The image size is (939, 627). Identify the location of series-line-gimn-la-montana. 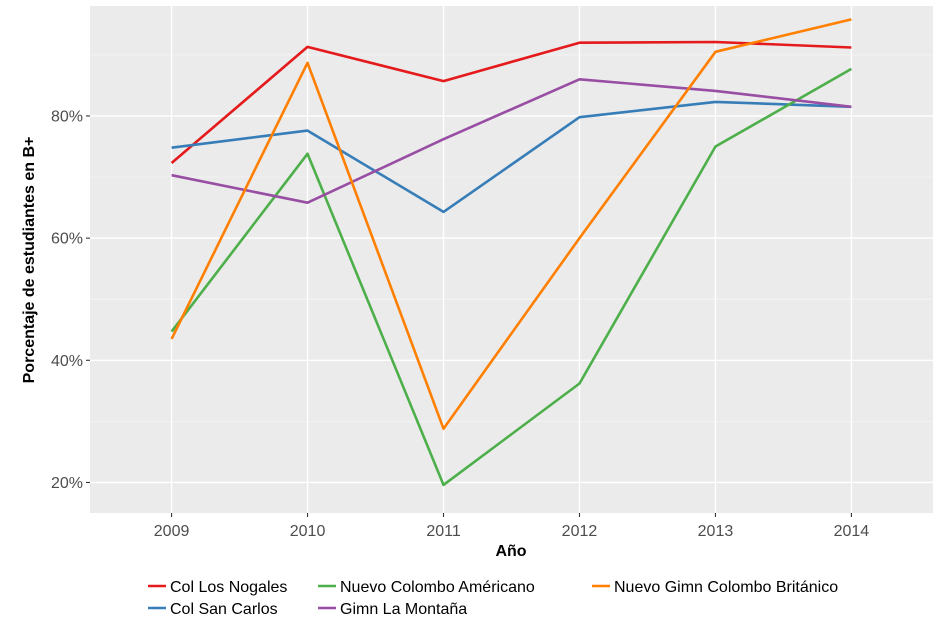
(511, 141).